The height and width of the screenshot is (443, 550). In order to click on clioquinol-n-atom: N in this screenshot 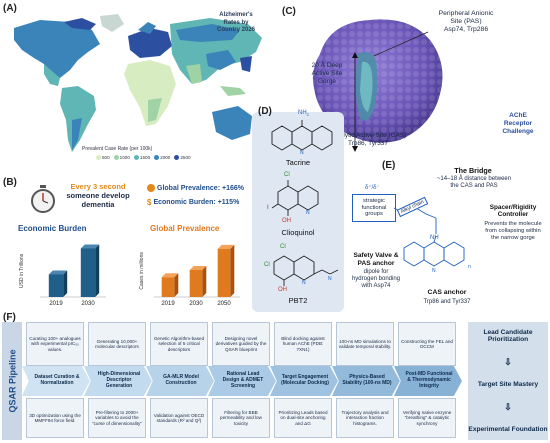, I will do `click(308, 213)`.